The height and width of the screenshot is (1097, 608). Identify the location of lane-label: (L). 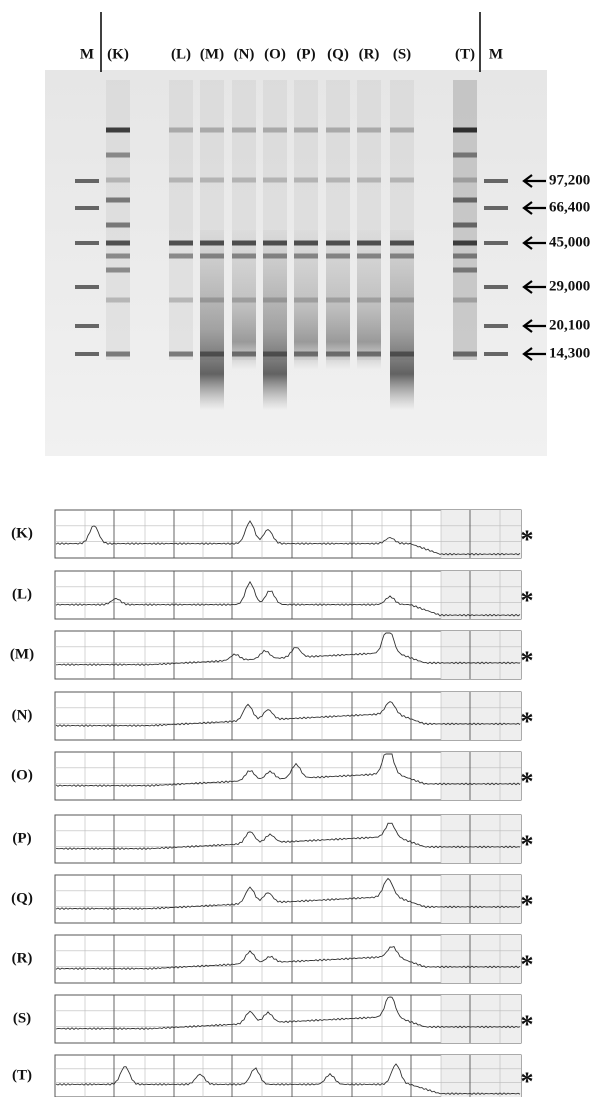
(181, 54).